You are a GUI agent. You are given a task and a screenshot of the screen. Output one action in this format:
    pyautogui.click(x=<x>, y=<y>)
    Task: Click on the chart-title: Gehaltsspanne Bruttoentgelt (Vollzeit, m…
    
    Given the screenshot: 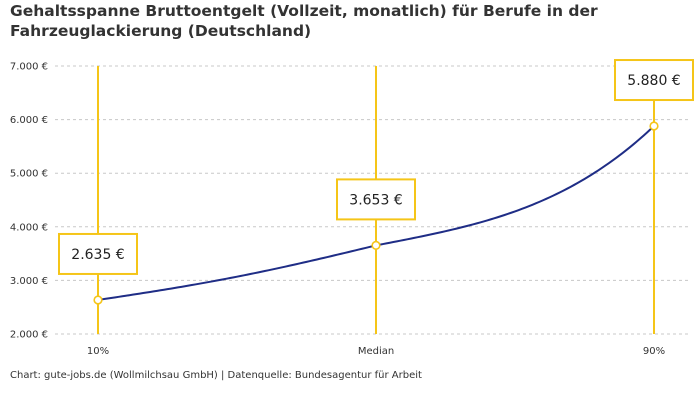 What is the action you would take?
    pyautogui.click(x=304, y=21)
    